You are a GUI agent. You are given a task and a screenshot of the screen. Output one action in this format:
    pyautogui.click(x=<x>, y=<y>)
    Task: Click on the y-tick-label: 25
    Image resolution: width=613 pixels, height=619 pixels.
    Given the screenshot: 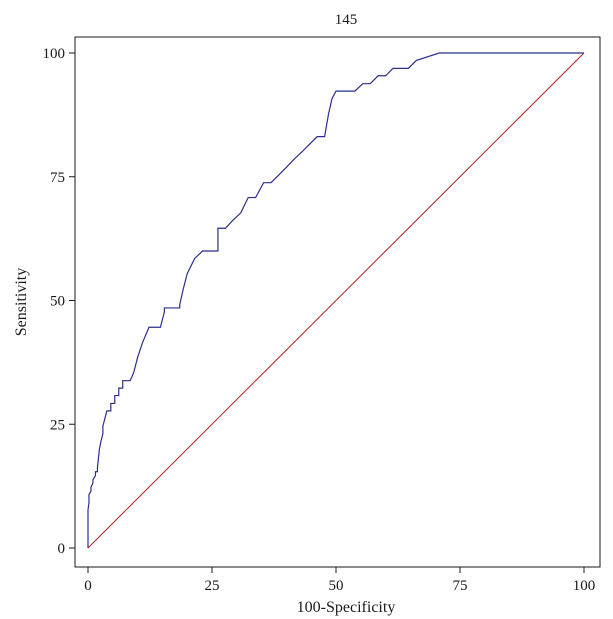 What is the action you would take?
    pyautogui.click(x=57, y=425)
    